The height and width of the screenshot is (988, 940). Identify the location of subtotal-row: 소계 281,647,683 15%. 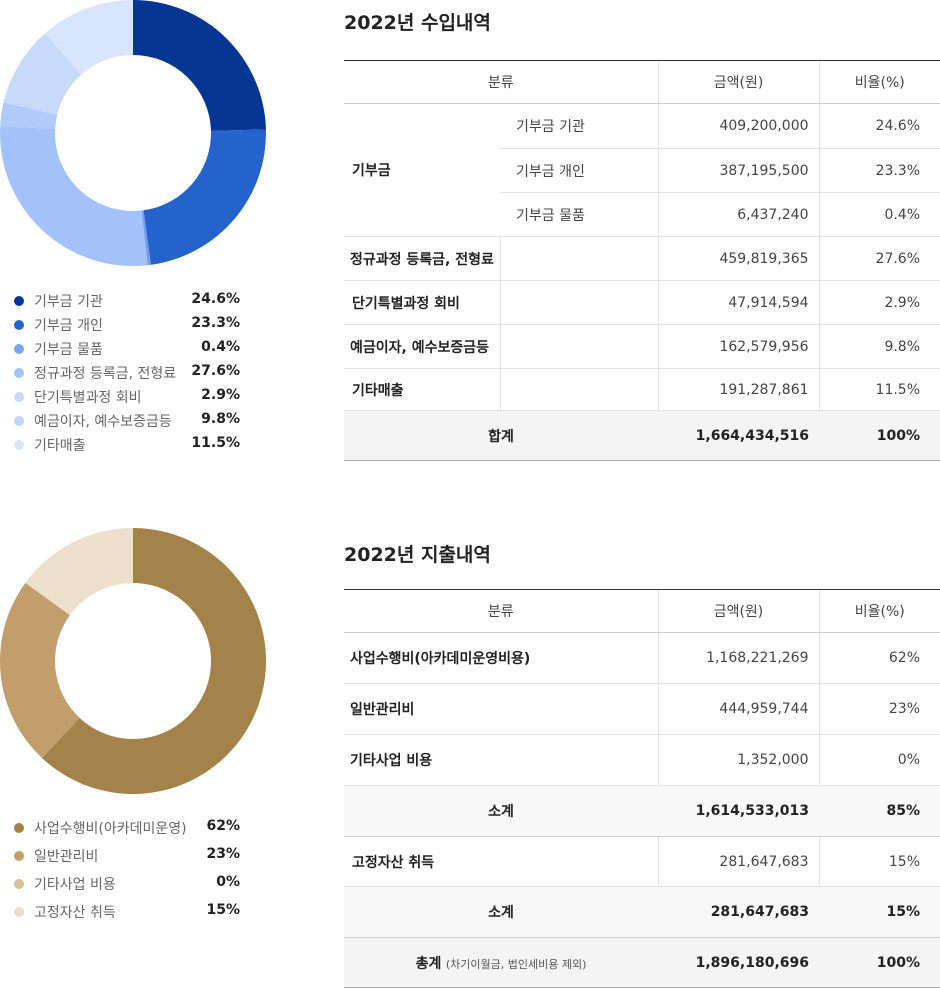
(642, 912).